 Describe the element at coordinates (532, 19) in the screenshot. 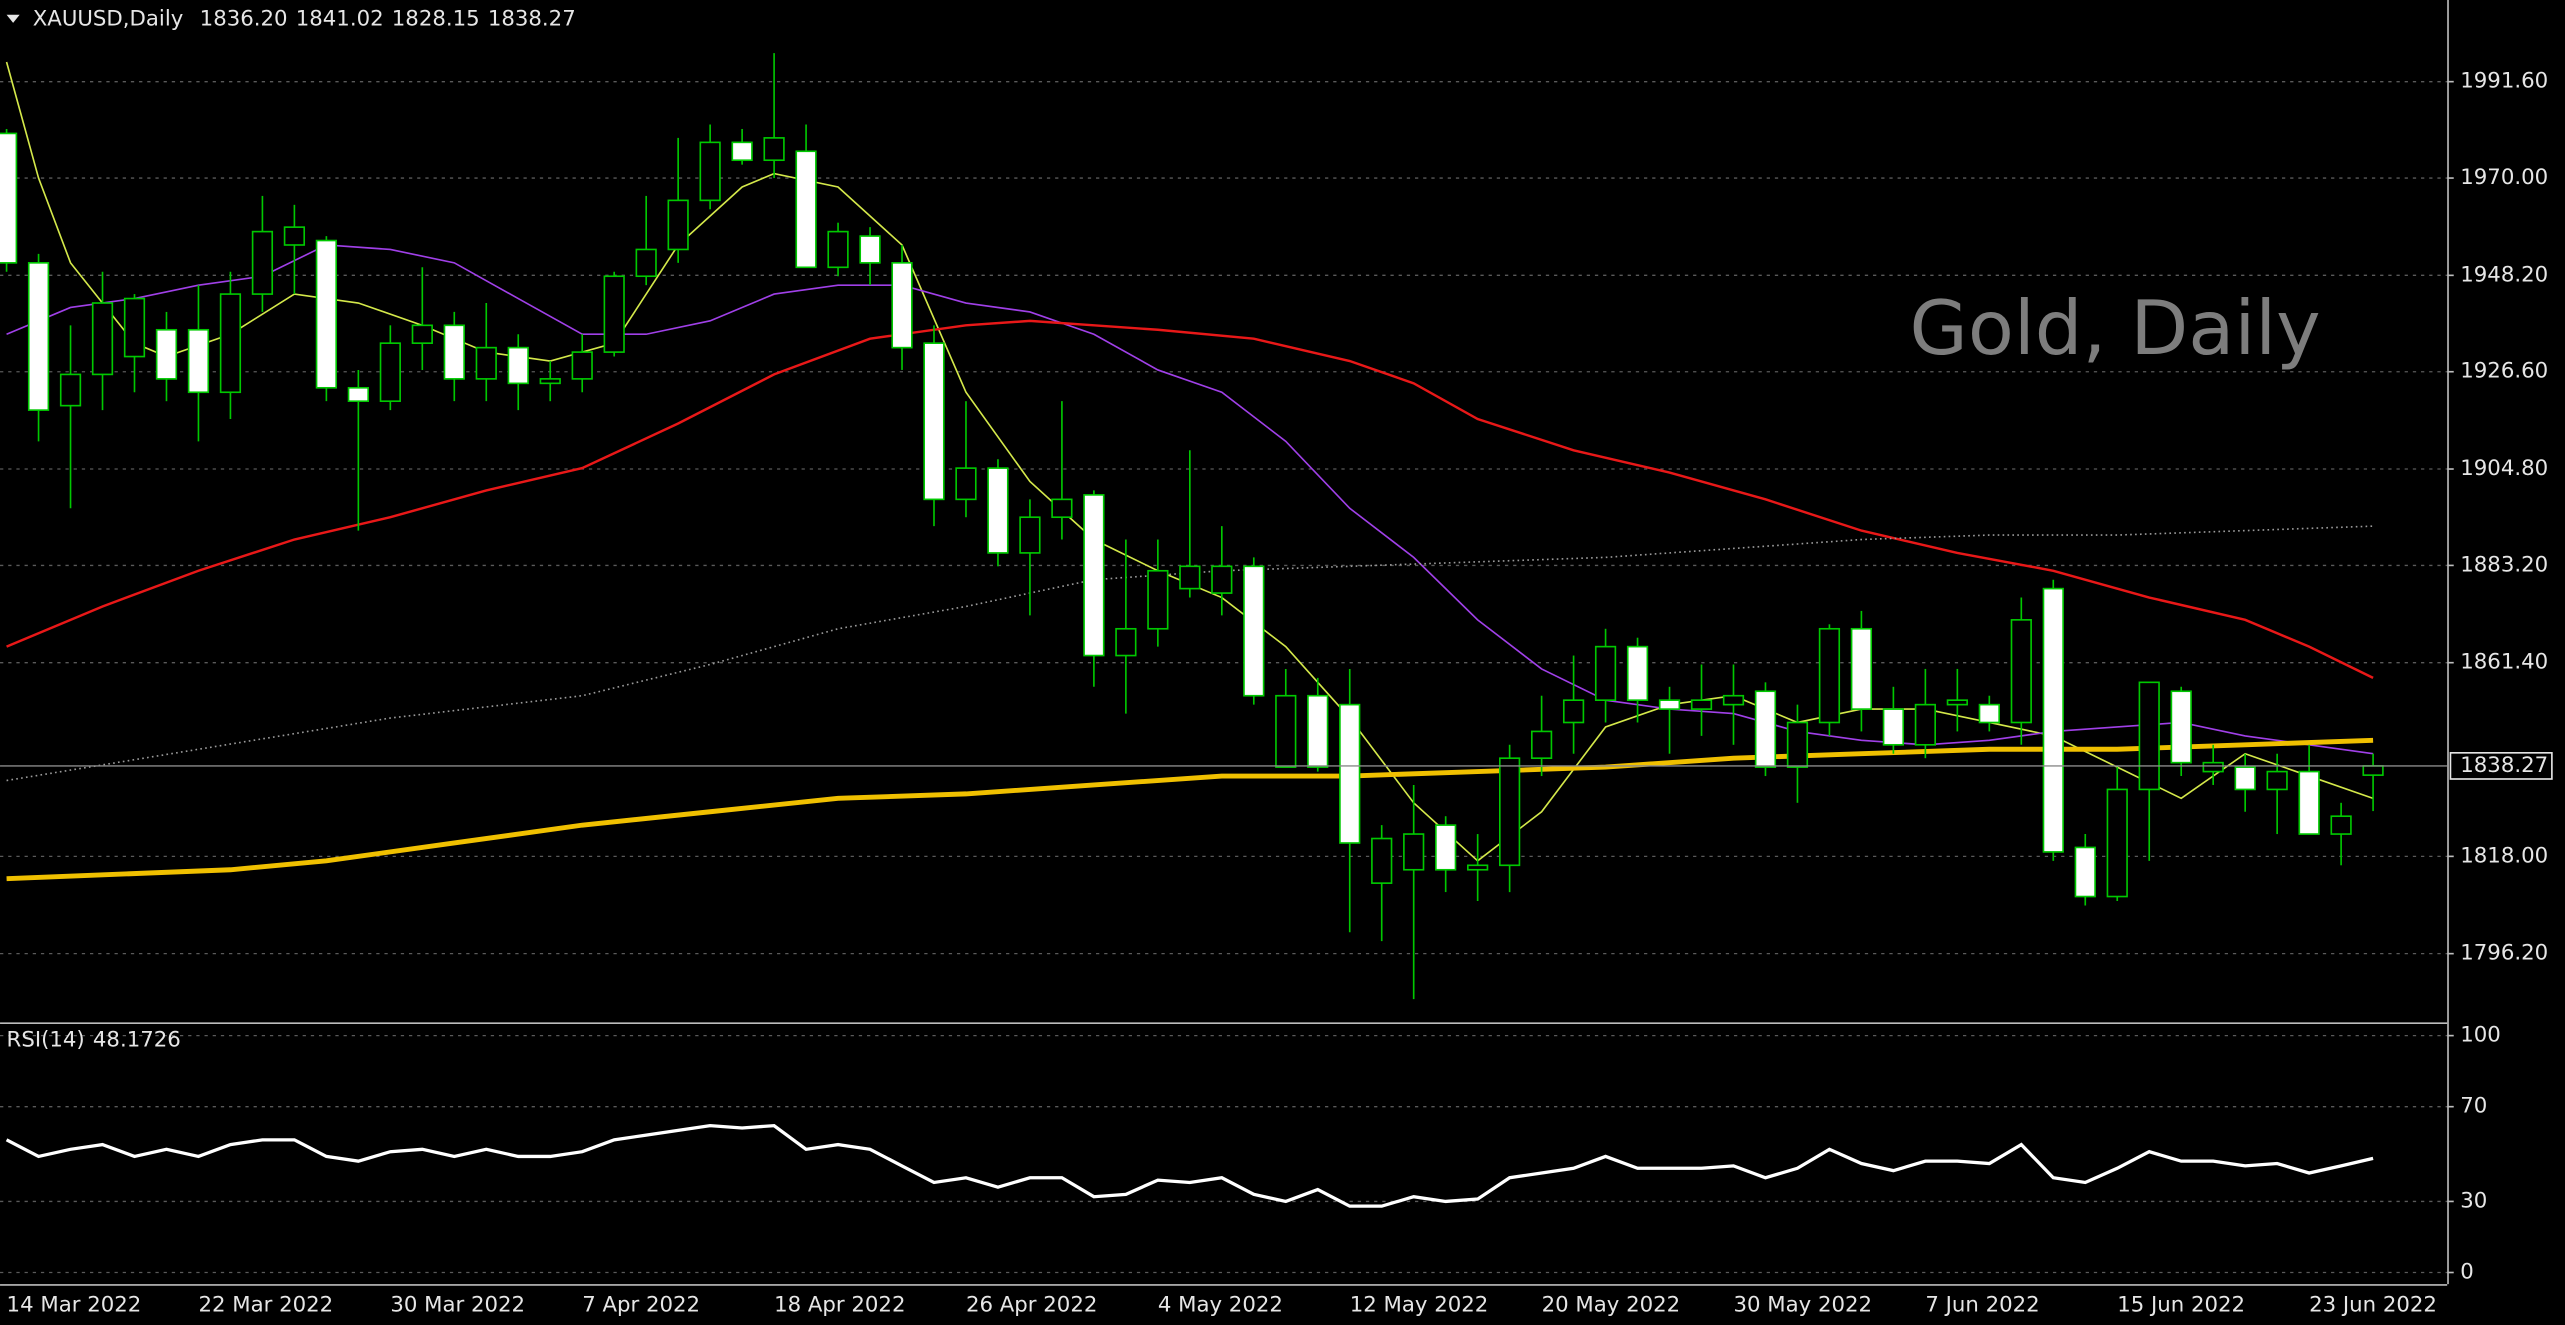

I see `ohlc-value: 1838.27` at that location.